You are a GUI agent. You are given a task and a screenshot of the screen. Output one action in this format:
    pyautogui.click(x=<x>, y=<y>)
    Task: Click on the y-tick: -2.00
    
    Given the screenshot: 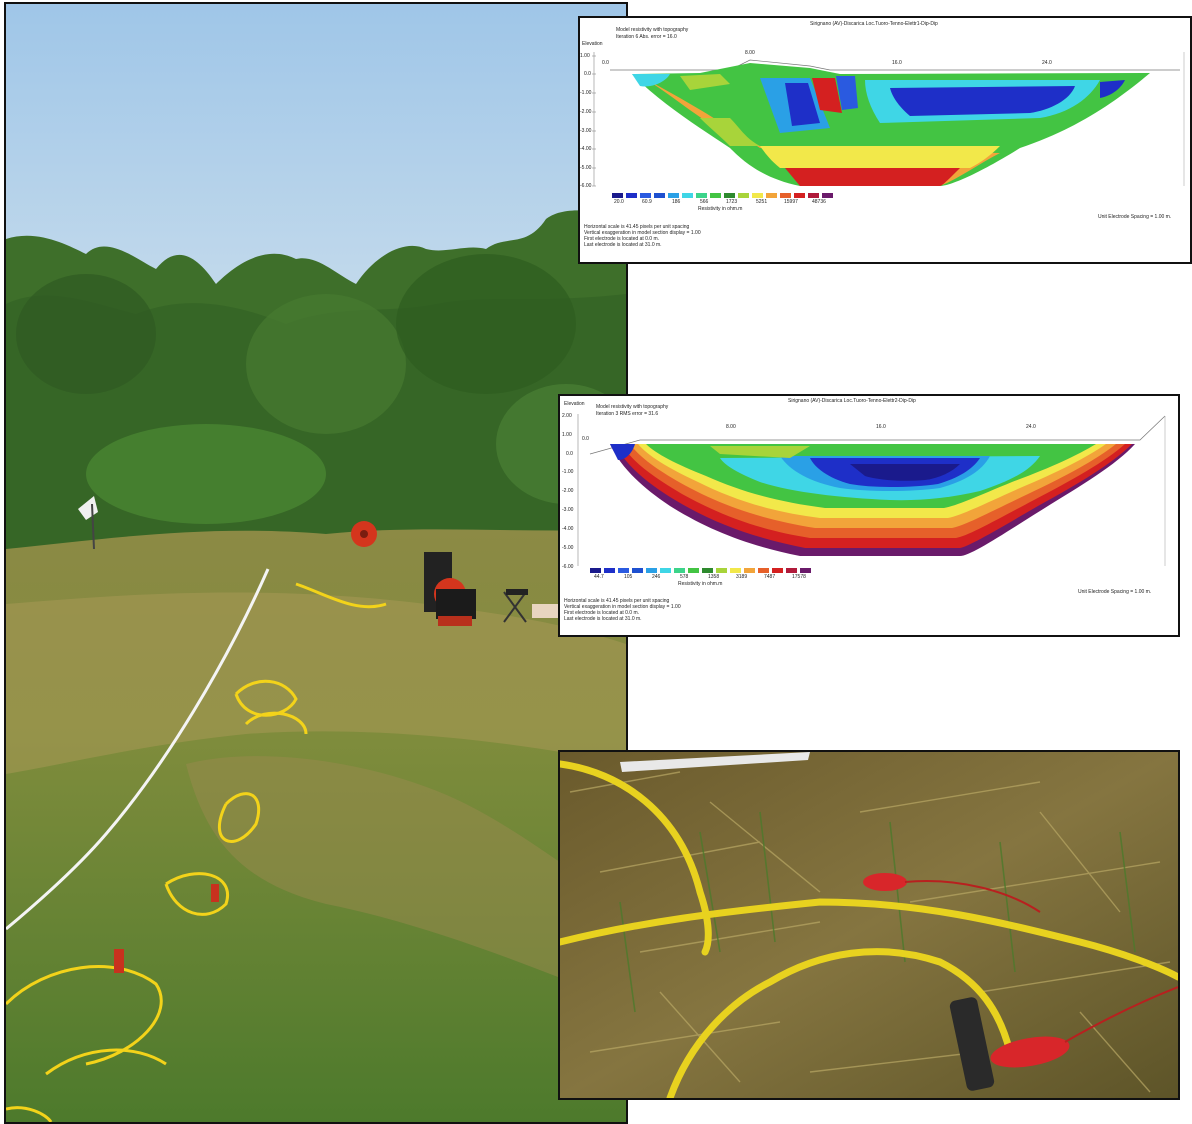 What is the action you would take?
    pyautogui.click(x=568, y=491)
    